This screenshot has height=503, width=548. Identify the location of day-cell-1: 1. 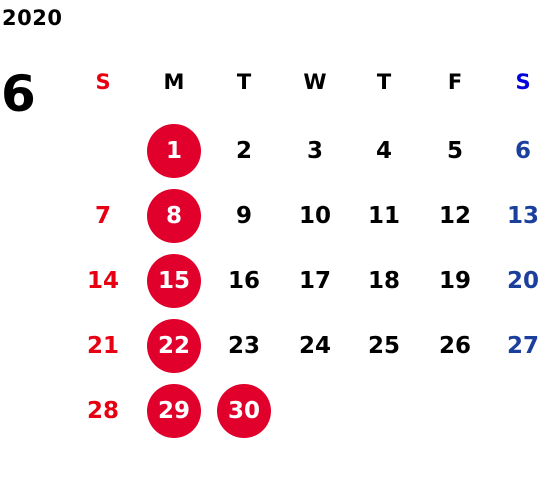
(174, 151).